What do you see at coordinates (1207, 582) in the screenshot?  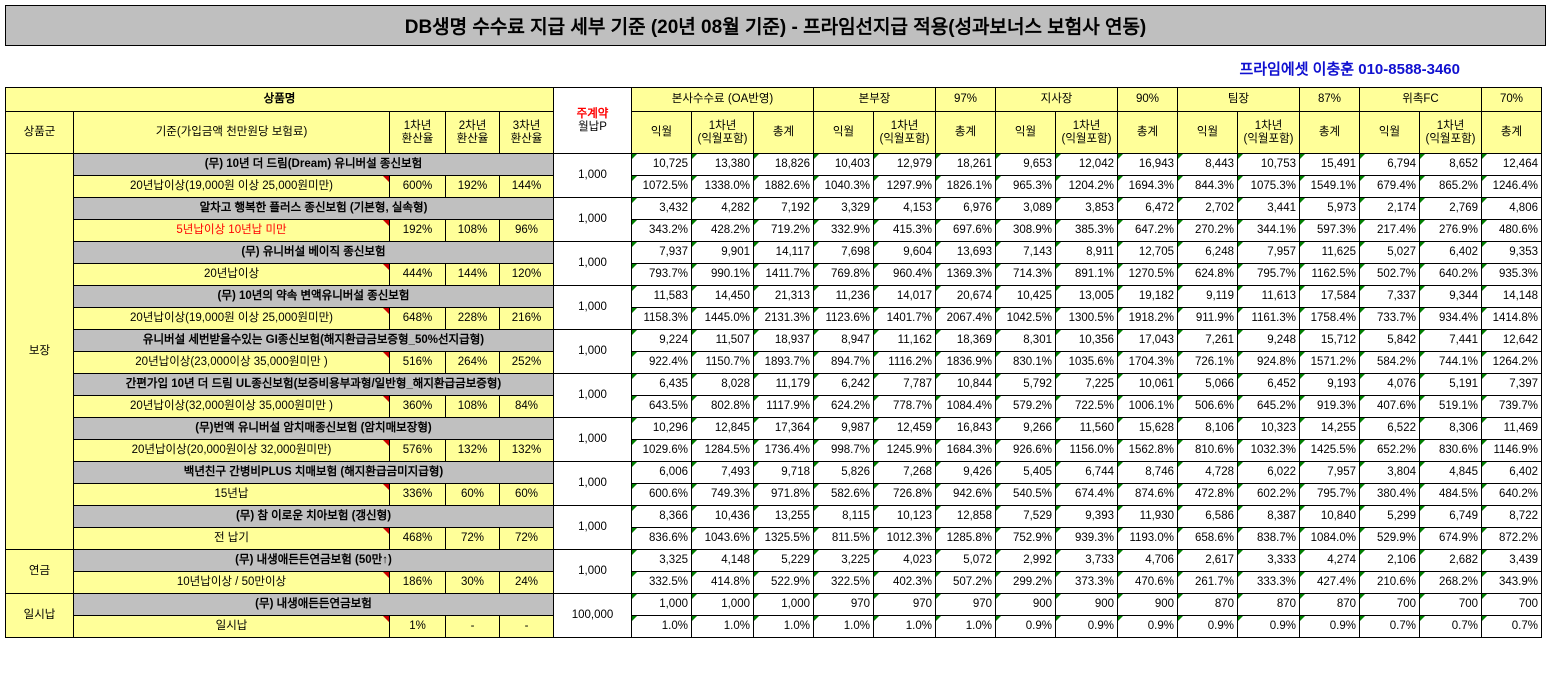 I see `percent-cell: 261.7%` at bounding box center [1207, 582].